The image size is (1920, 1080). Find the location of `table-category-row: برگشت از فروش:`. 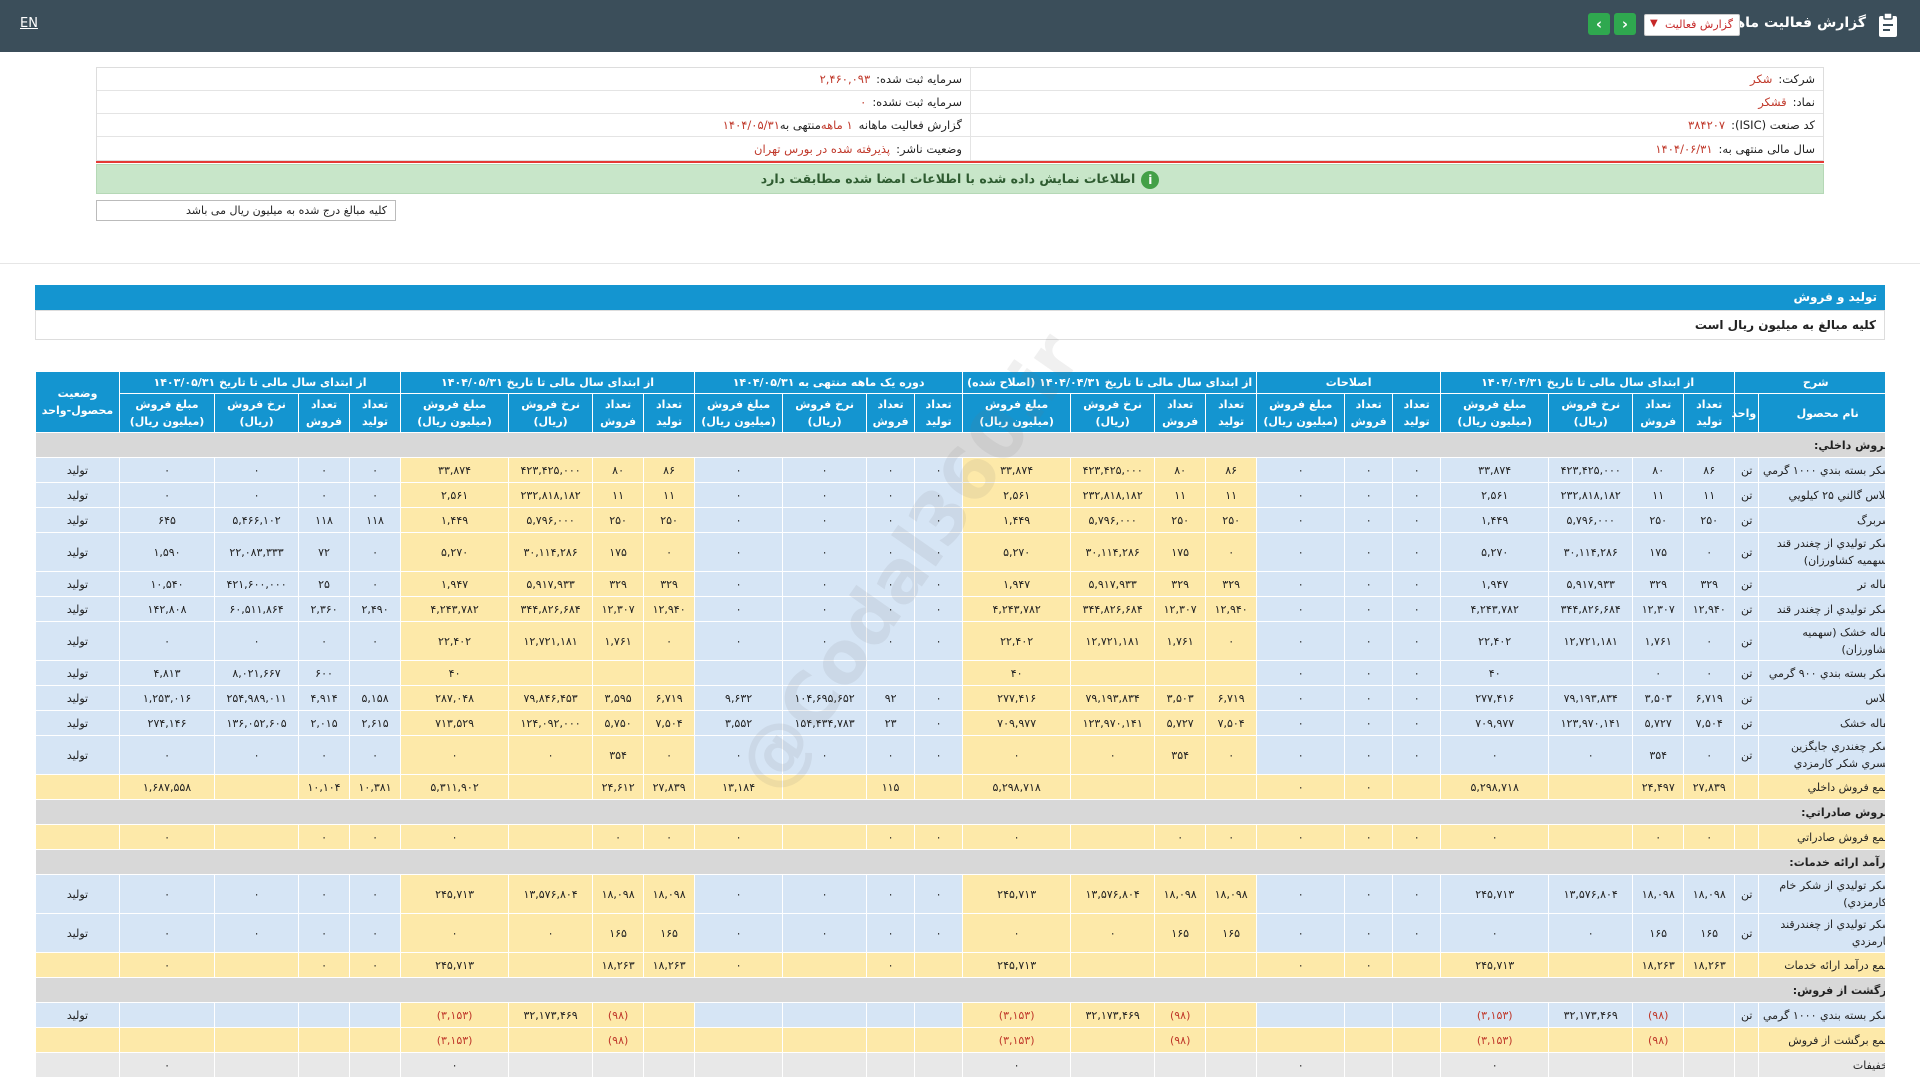

table-category-row: برگشت از فروش: is located at coordinates (960, 990).